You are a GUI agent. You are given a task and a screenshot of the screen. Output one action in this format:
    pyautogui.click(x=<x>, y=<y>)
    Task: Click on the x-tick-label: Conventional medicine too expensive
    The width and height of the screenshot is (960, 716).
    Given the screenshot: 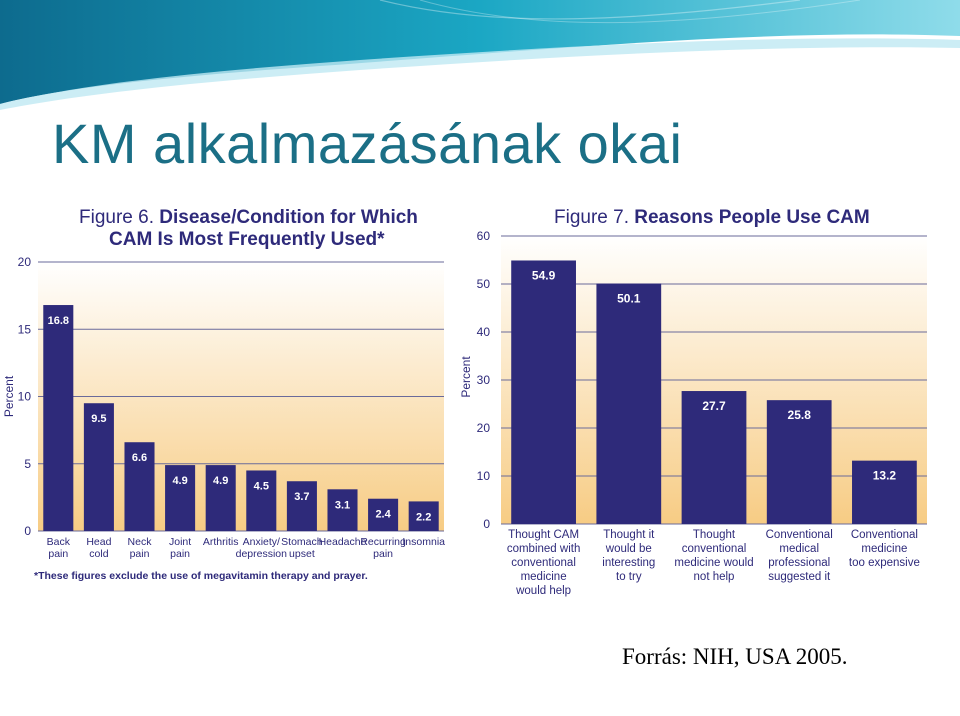 What is the action you would take?
    pyautogui.click(x=884, y=549)
    